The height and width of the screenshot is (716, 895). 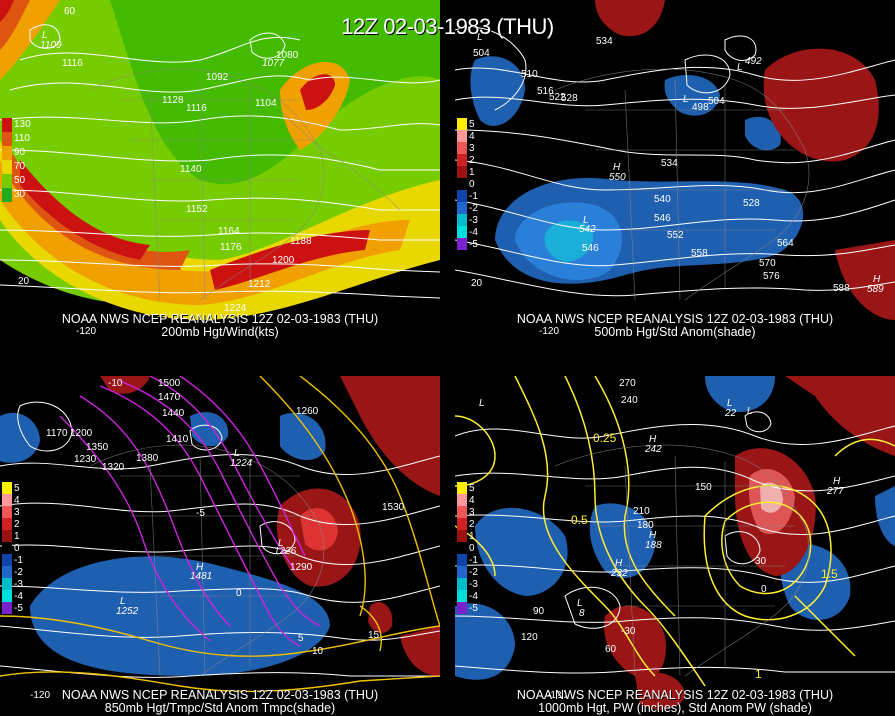 What do you see at coordinates (393, 507) in the screenshot?
I see `contour-label: 1530` at bounding box center [393, 507].